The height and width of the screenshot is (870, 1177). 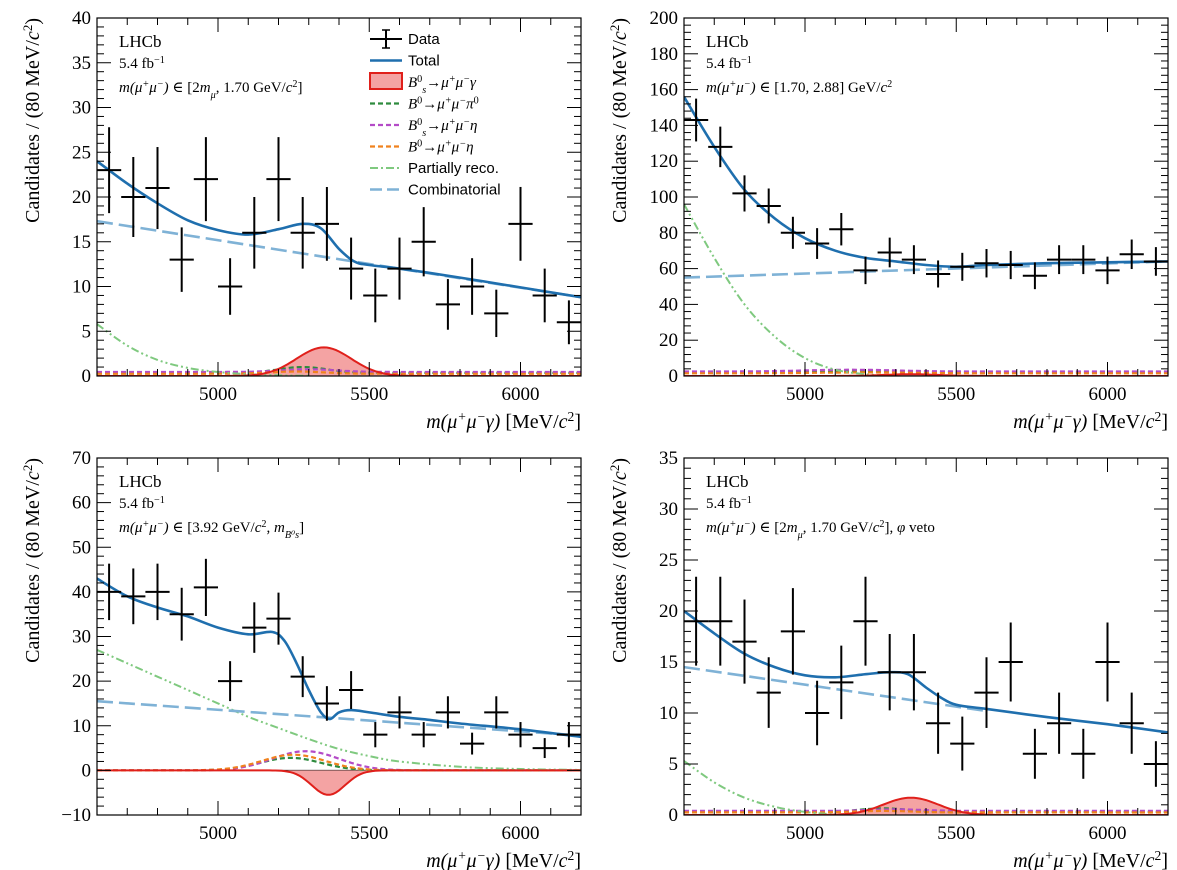 What do you see at coordinates (81, 152) in the screenshot?
I see `y-tick-label: 25` at bounding box center [81, 152].